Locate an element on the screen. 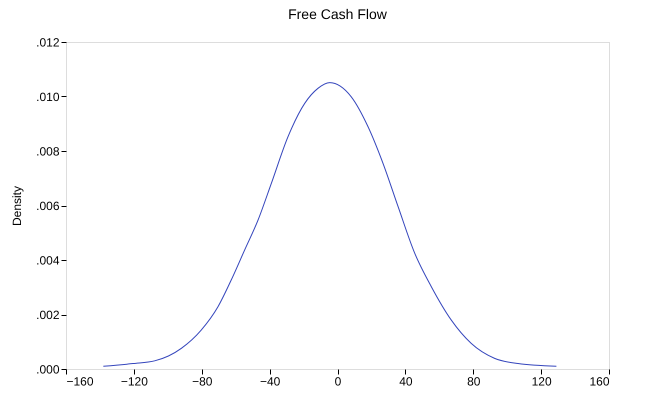 The height and width of the screenshot is (411, 647). x-tick-label: −160 is located at coordinates (80, 381).